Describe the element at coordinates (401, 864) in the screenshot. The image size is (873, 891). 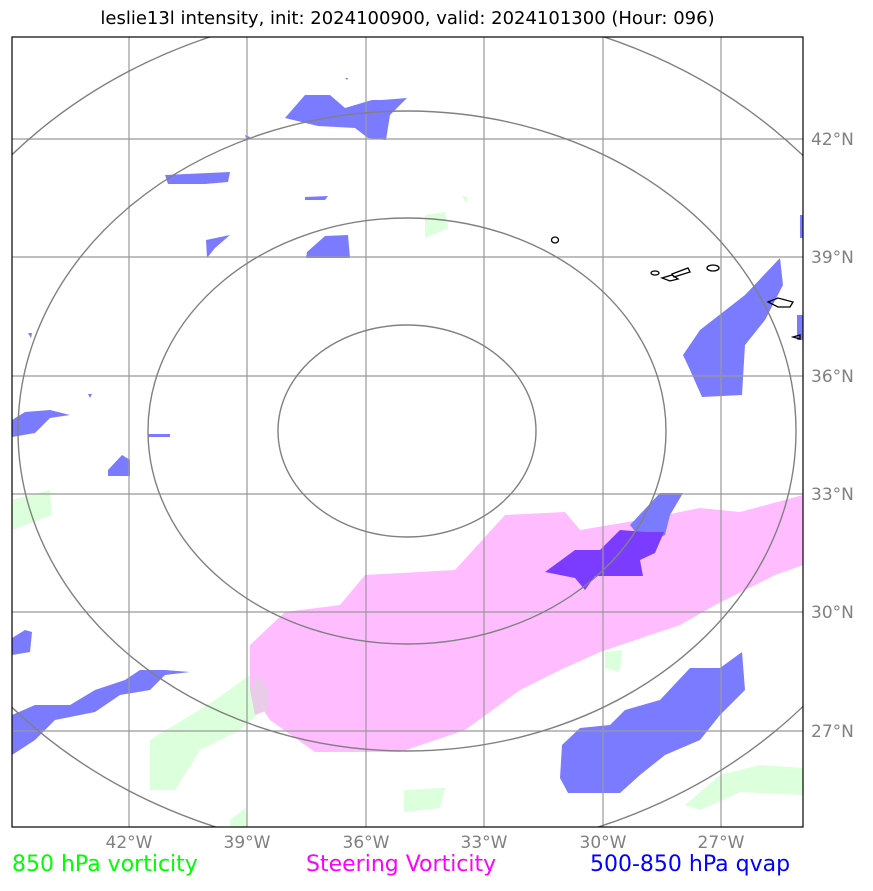
I see `legend-steering-vorticity: Steering Vorticity` at that location.